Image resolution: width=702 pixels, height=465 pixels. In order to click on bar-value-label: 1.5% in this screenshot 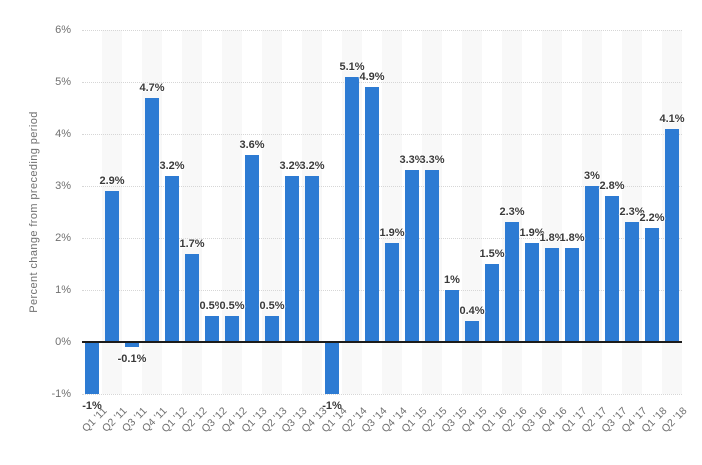, I will do `click(492, 254)`.